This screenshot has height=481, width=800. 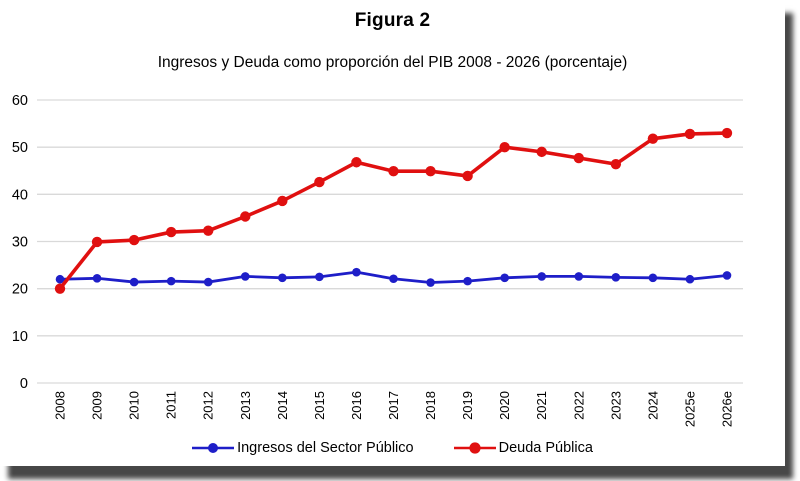 I want to click on x-tick-label: 2022, so click(x=578, y=405).